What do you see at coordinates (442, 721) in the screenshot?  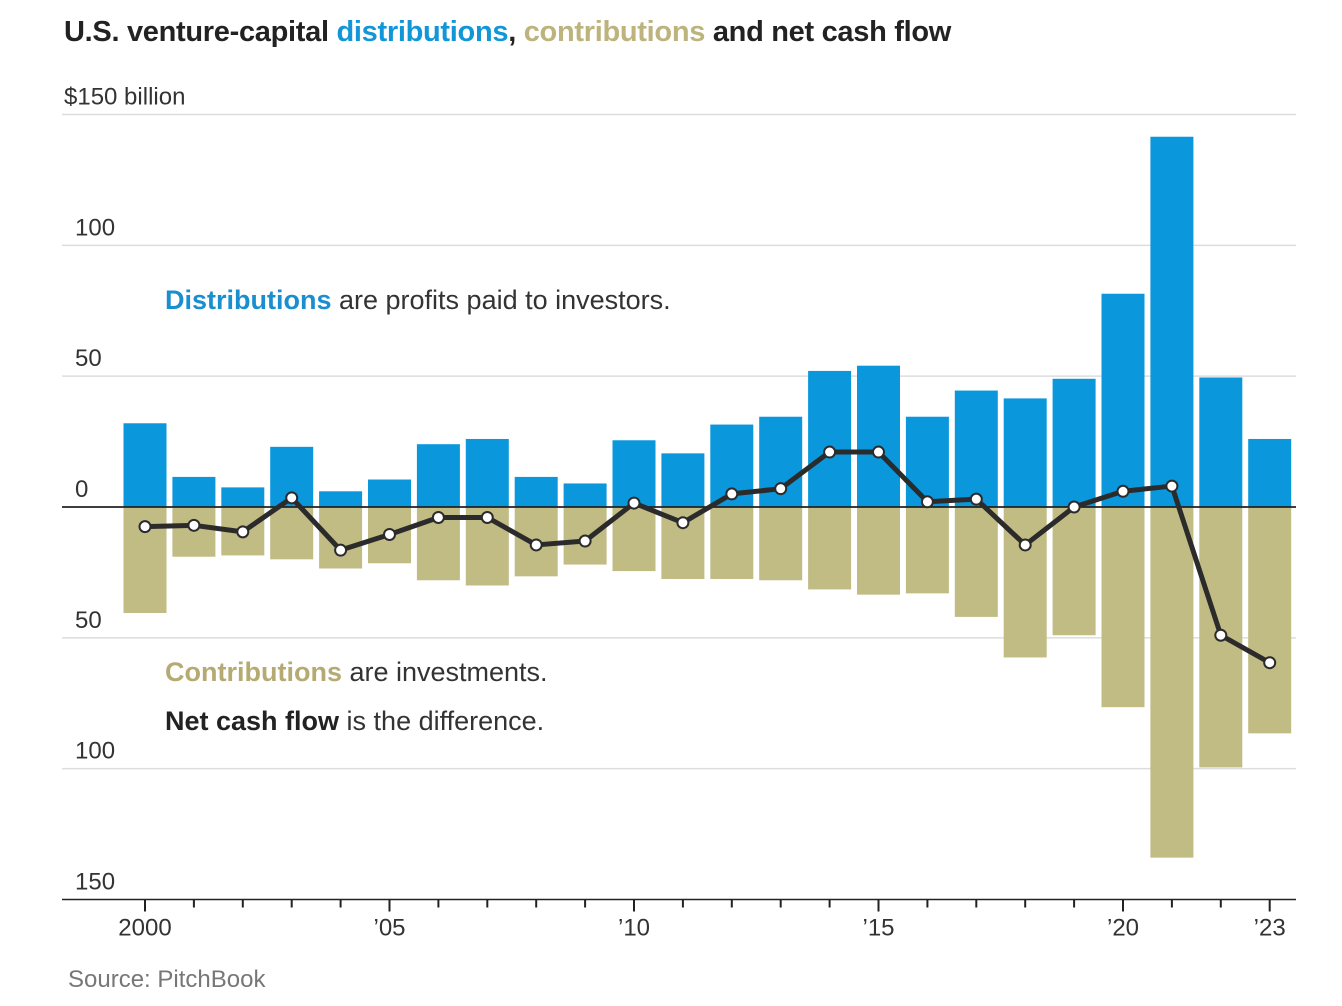 I see `net-cash-flow-annotation-text: is the difference.` at bounding box center [442, 721].